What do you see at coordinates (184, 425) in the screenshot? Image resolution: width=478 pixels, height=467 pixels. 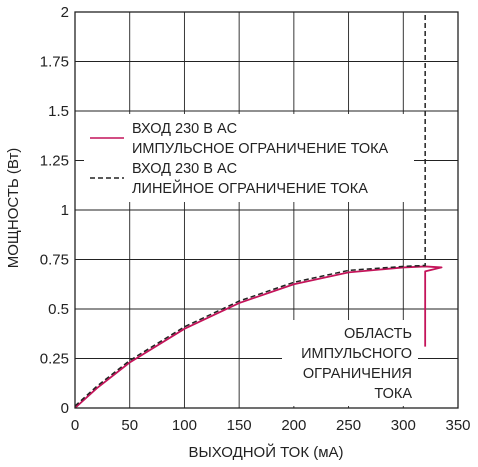 I see `x-tick-label: 100` at bounding box center [184, 425].